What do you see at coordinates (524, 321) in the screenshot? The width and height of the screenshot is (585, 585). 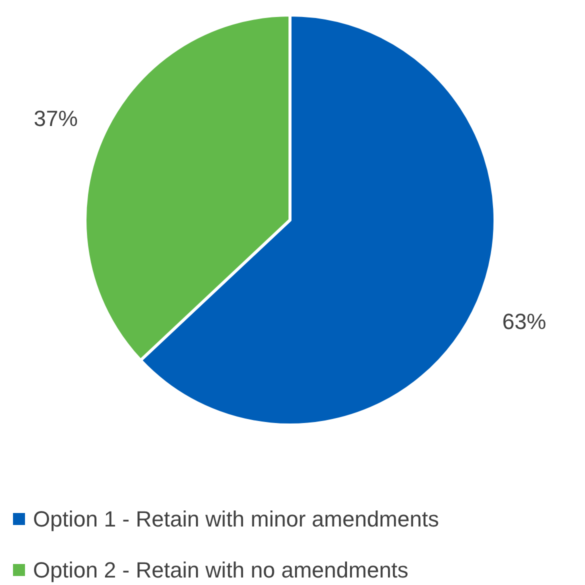 I see `data-label: 63%` at bounding box center [524, 321].